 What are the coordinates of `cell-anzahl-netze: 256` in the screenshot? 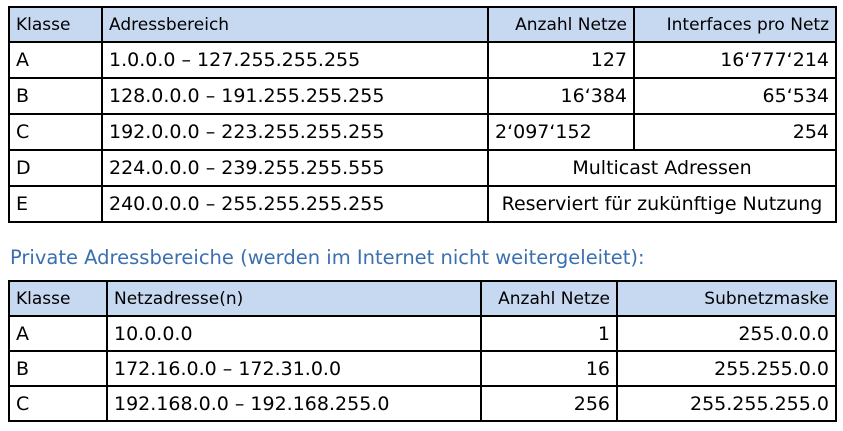 It's located at (549, 403).